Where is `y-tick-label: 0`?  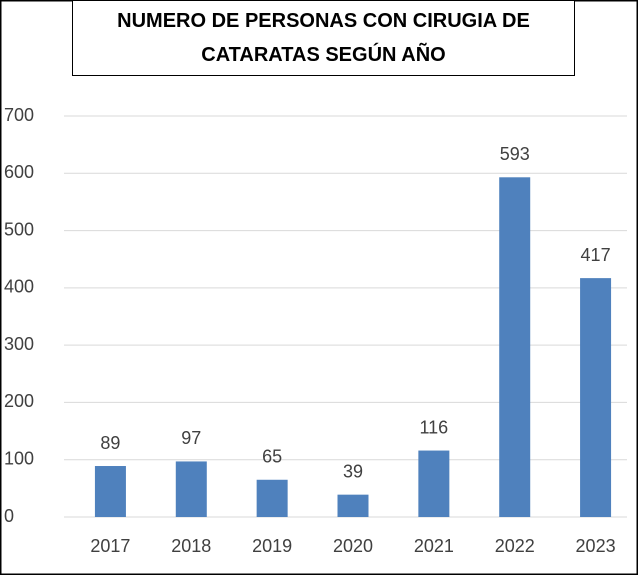
y-tick-label: 0 is located at coordinates (9, 516).